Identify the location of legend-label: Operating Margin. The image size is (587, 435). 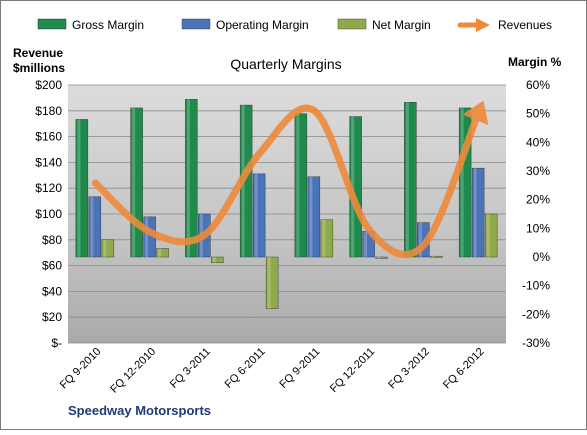
(262, 25).